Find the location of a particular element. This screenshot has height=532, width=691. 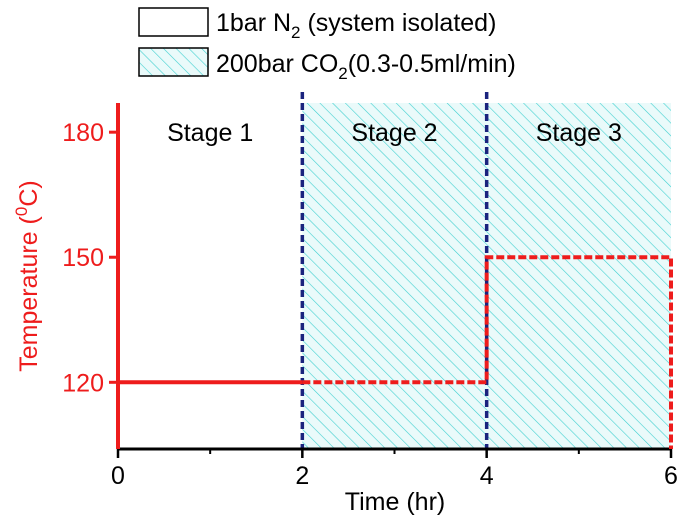

stage-label-3: Stage 3 is located at coordinates (579, 133).